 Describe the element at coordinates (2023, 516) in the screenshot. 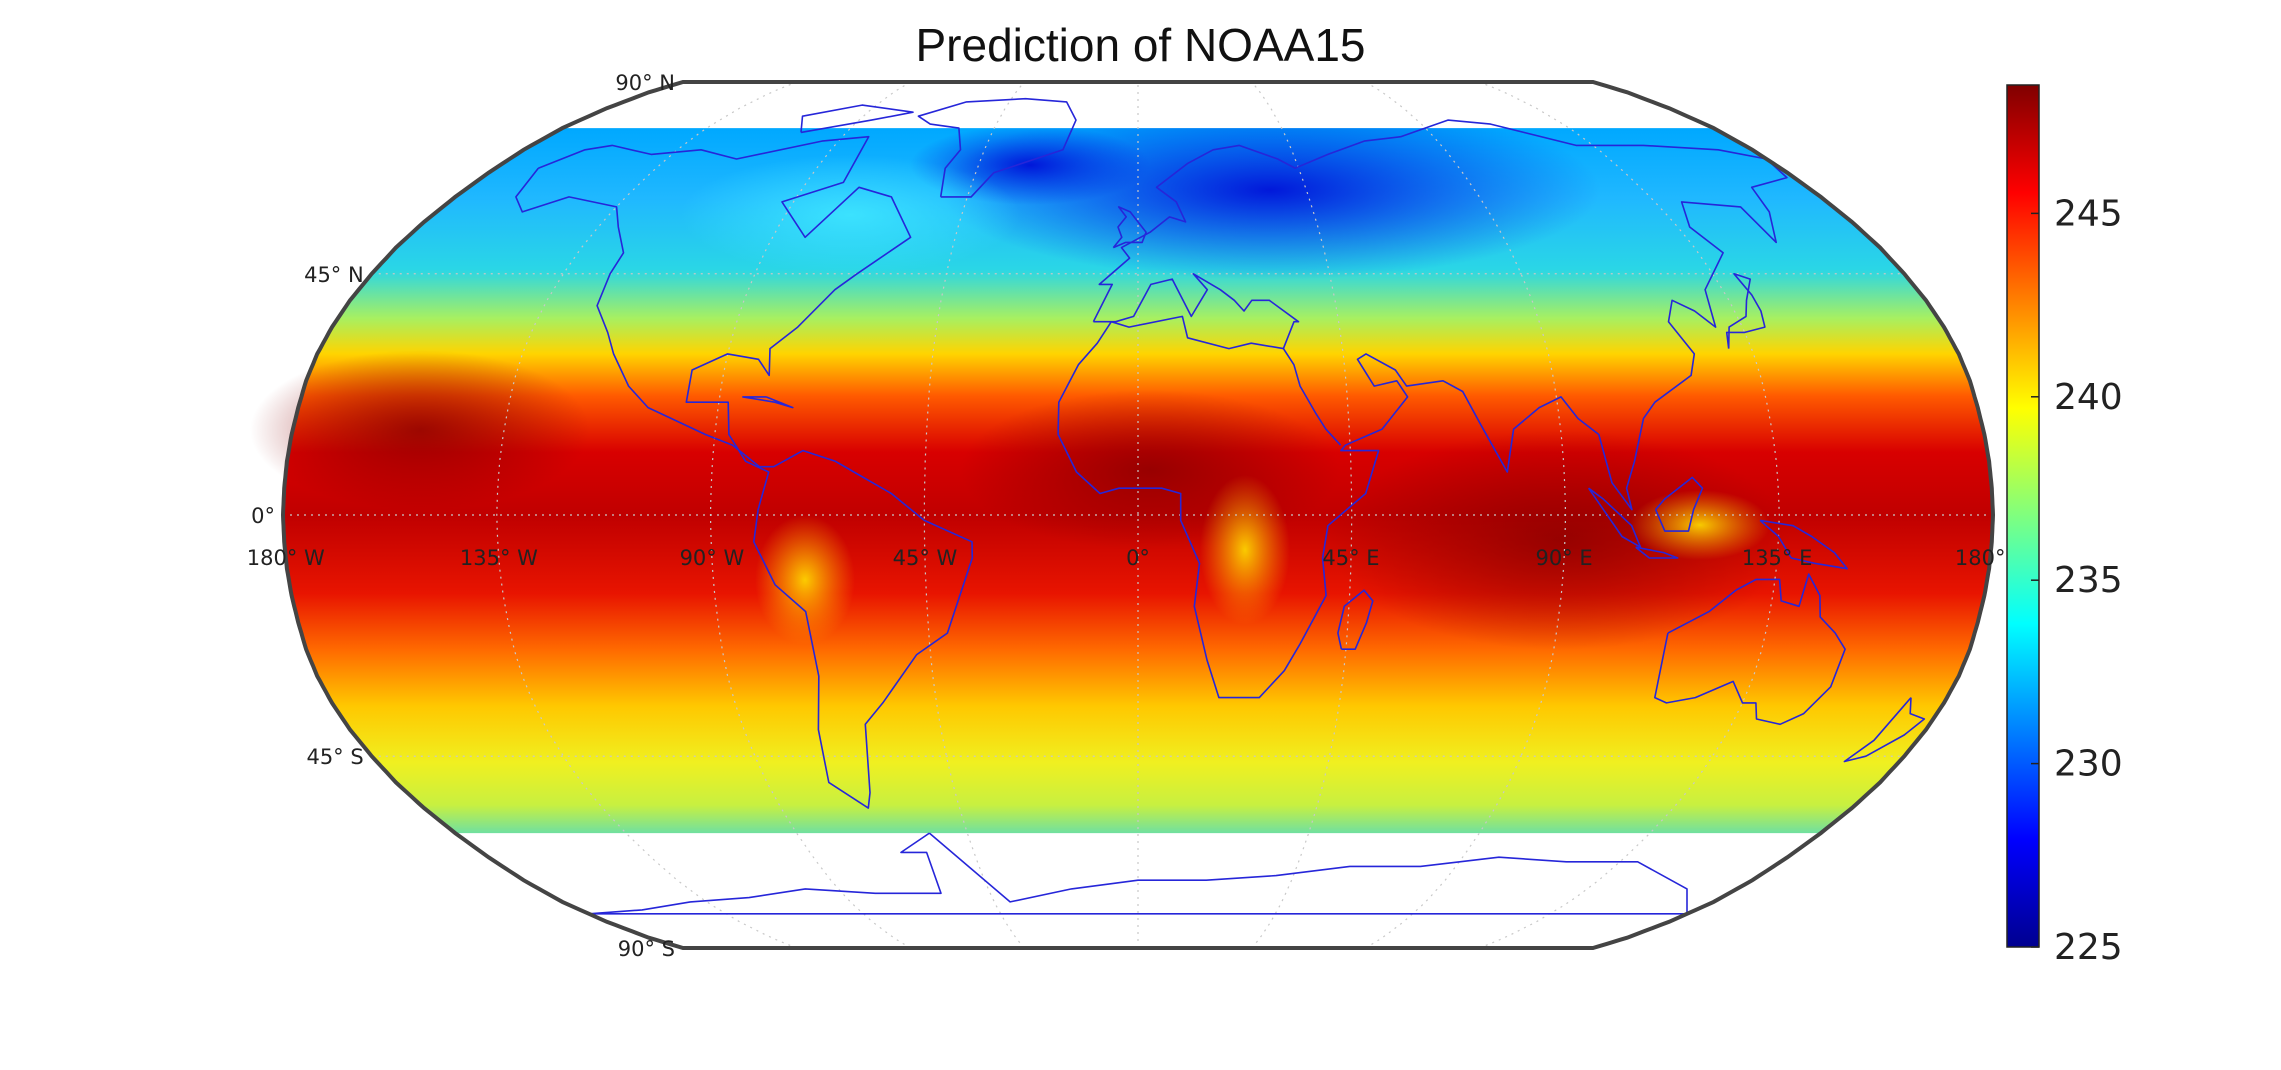

I see `colorbar-gradient` at that location.